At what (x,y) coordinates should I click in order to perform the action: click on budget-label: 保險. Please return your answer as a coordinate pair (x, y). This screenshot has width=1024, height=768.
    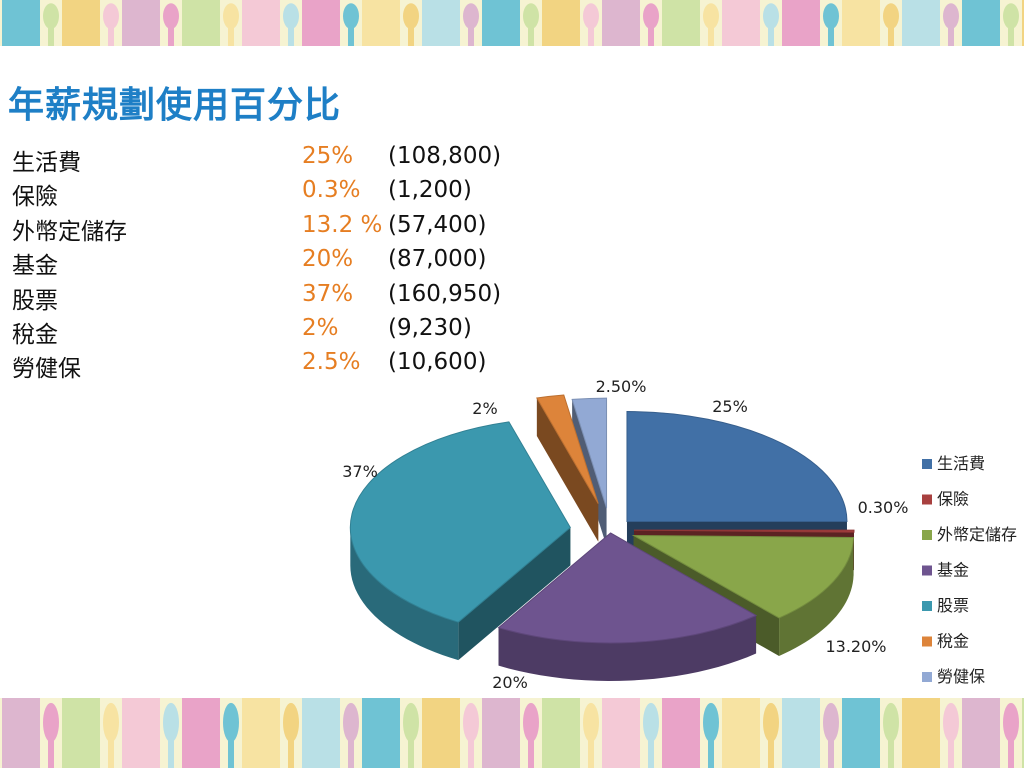
    Looking at the image, I should click on (35, 197).